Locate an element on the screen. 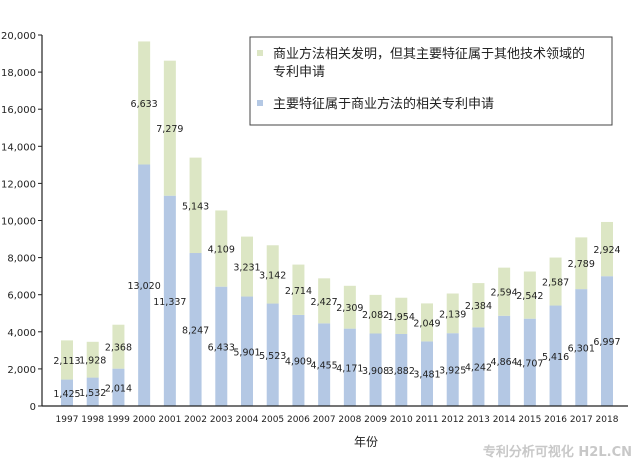 Image resolution: width=640 pixels, height=469 pixels. data-label-other-field: 3,231 is located at coordinates (246, 268).